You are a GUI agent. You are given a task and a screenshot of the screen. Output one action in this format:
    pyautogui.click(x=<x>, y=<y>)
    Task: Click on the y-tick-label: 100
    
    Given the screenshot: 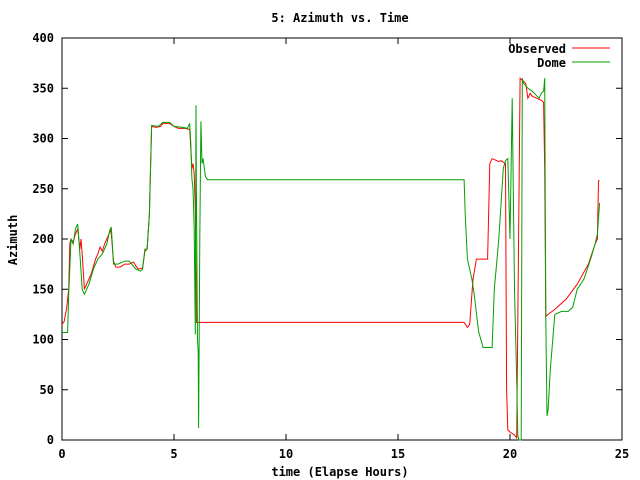 What is the action you would take?
    pyautogui.click(x=43, y=340)
    